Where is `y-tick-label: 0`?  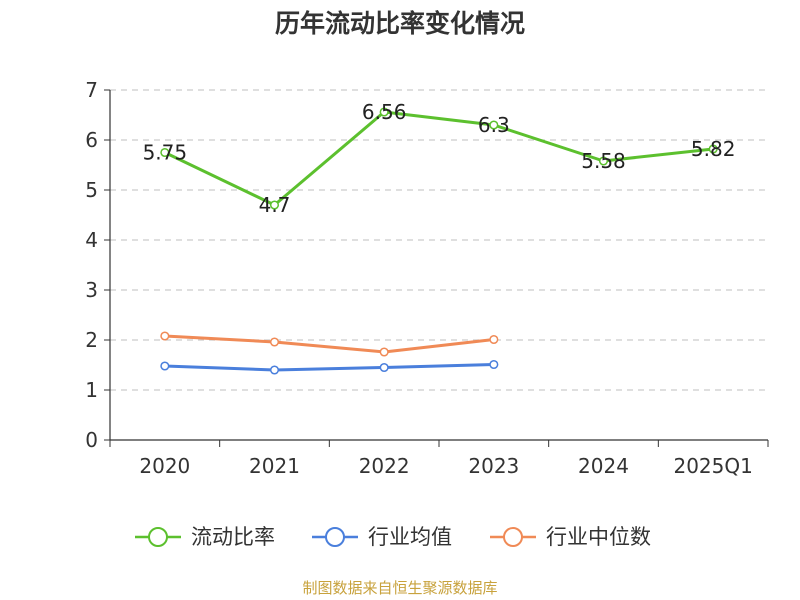 y-tick-label: 0 is located at coordinates (91, 440).